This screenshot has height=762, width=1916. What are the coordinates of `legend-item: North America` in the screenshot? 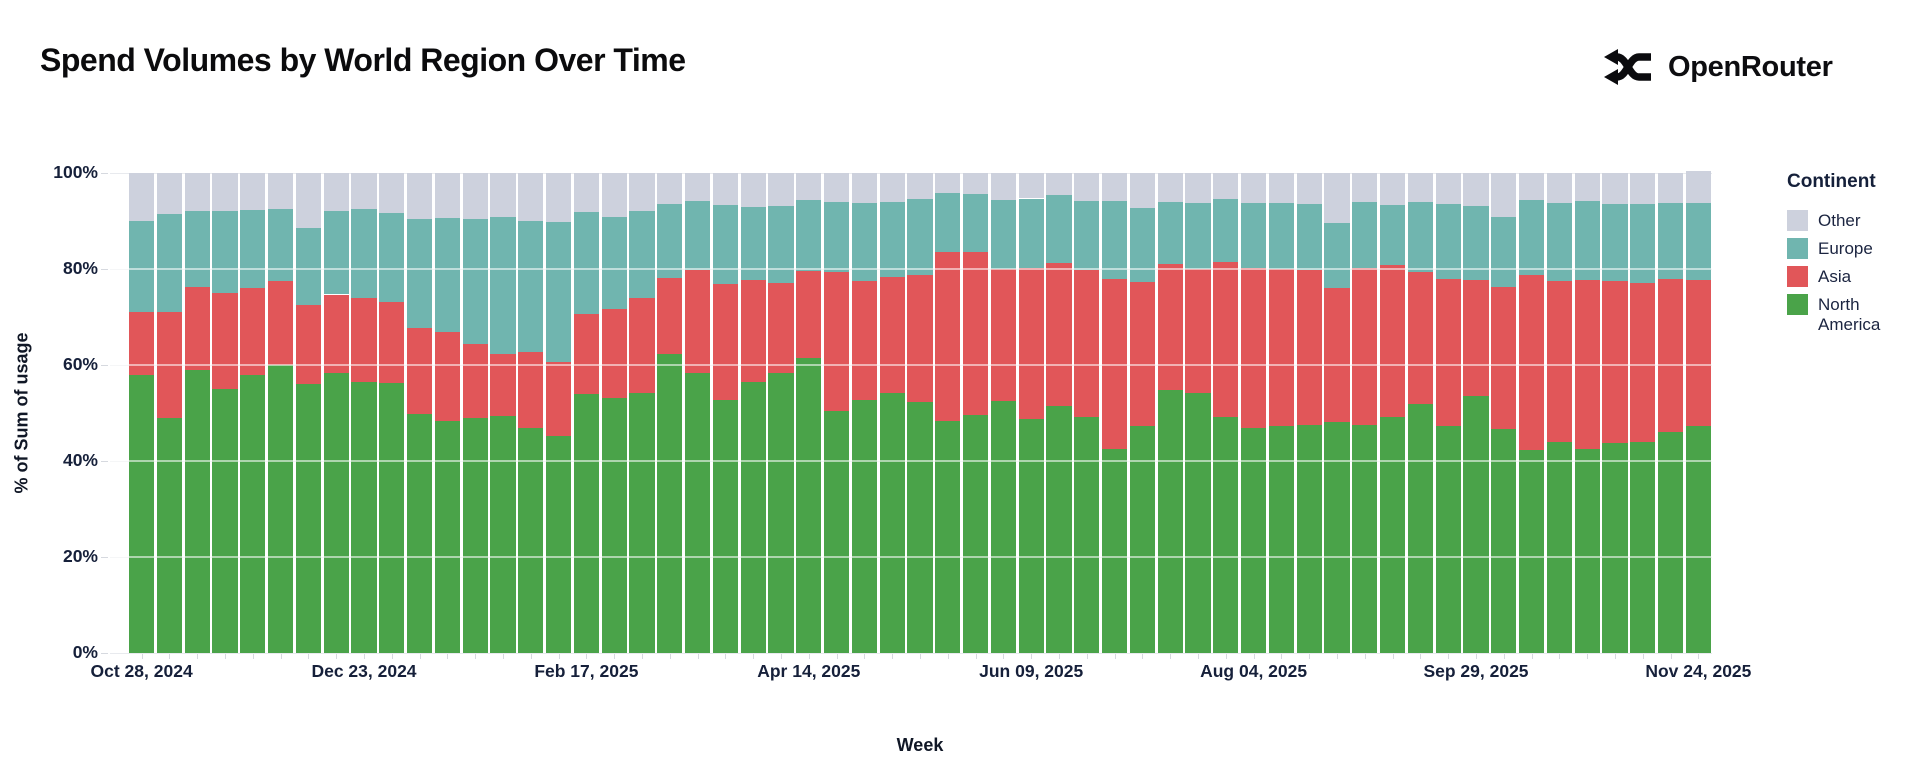 It's located at (1849, 314).